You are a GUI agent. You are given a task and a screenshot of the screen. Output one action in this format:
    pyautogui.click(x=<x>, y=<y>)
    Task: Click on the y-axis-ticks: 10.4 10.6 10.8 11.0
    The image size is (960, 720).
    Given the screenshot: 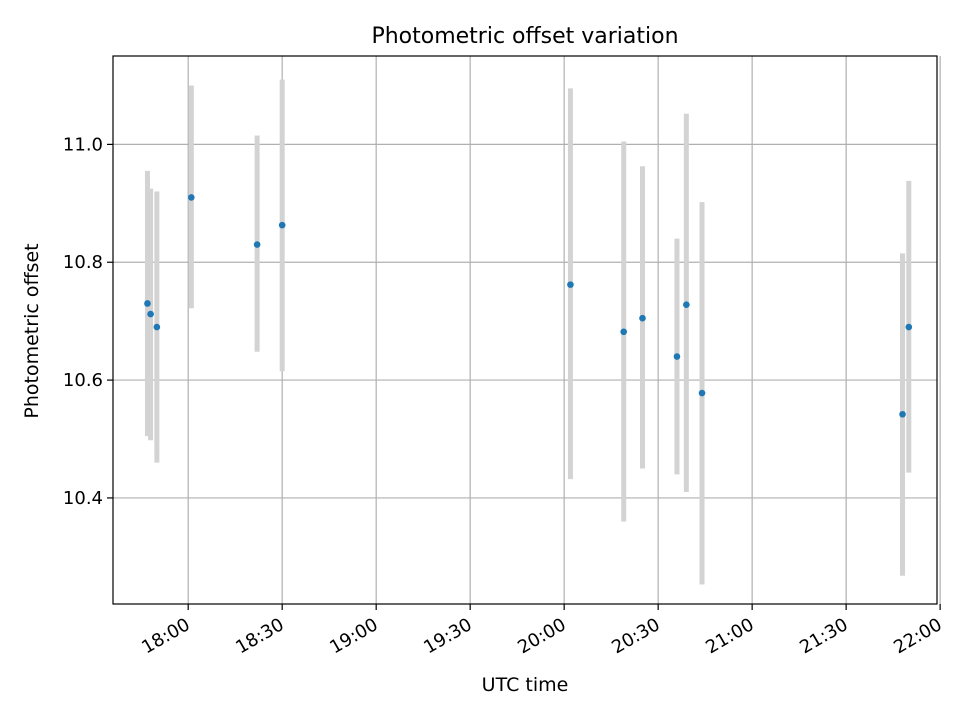 What is the action you would take?
    pyautogui.click(x=88, y=321)
    